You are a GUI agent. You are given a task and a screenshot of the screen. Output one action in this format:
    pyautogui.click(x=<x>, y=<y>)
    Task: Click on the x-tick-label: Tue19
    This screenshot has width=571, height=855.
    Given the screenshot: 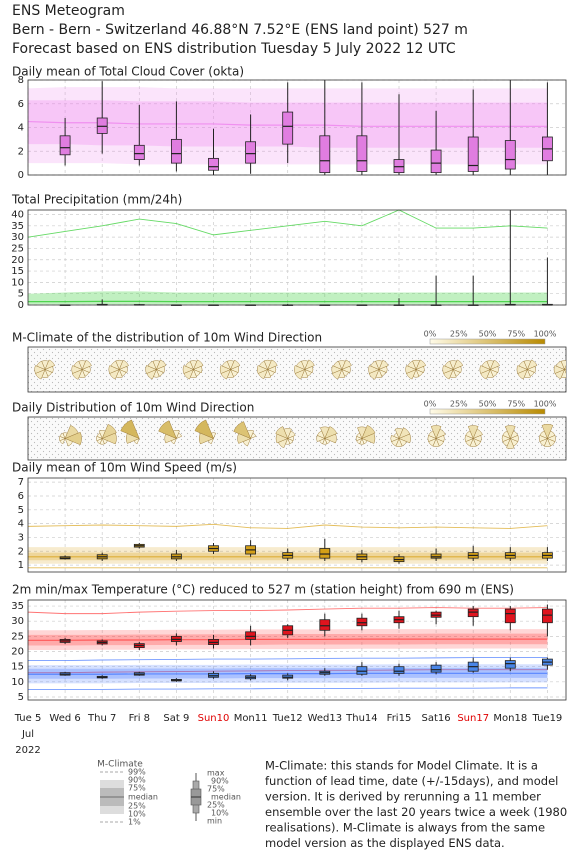 What is the action you would take?
    pyautogui.click(x=546, y=718)
    